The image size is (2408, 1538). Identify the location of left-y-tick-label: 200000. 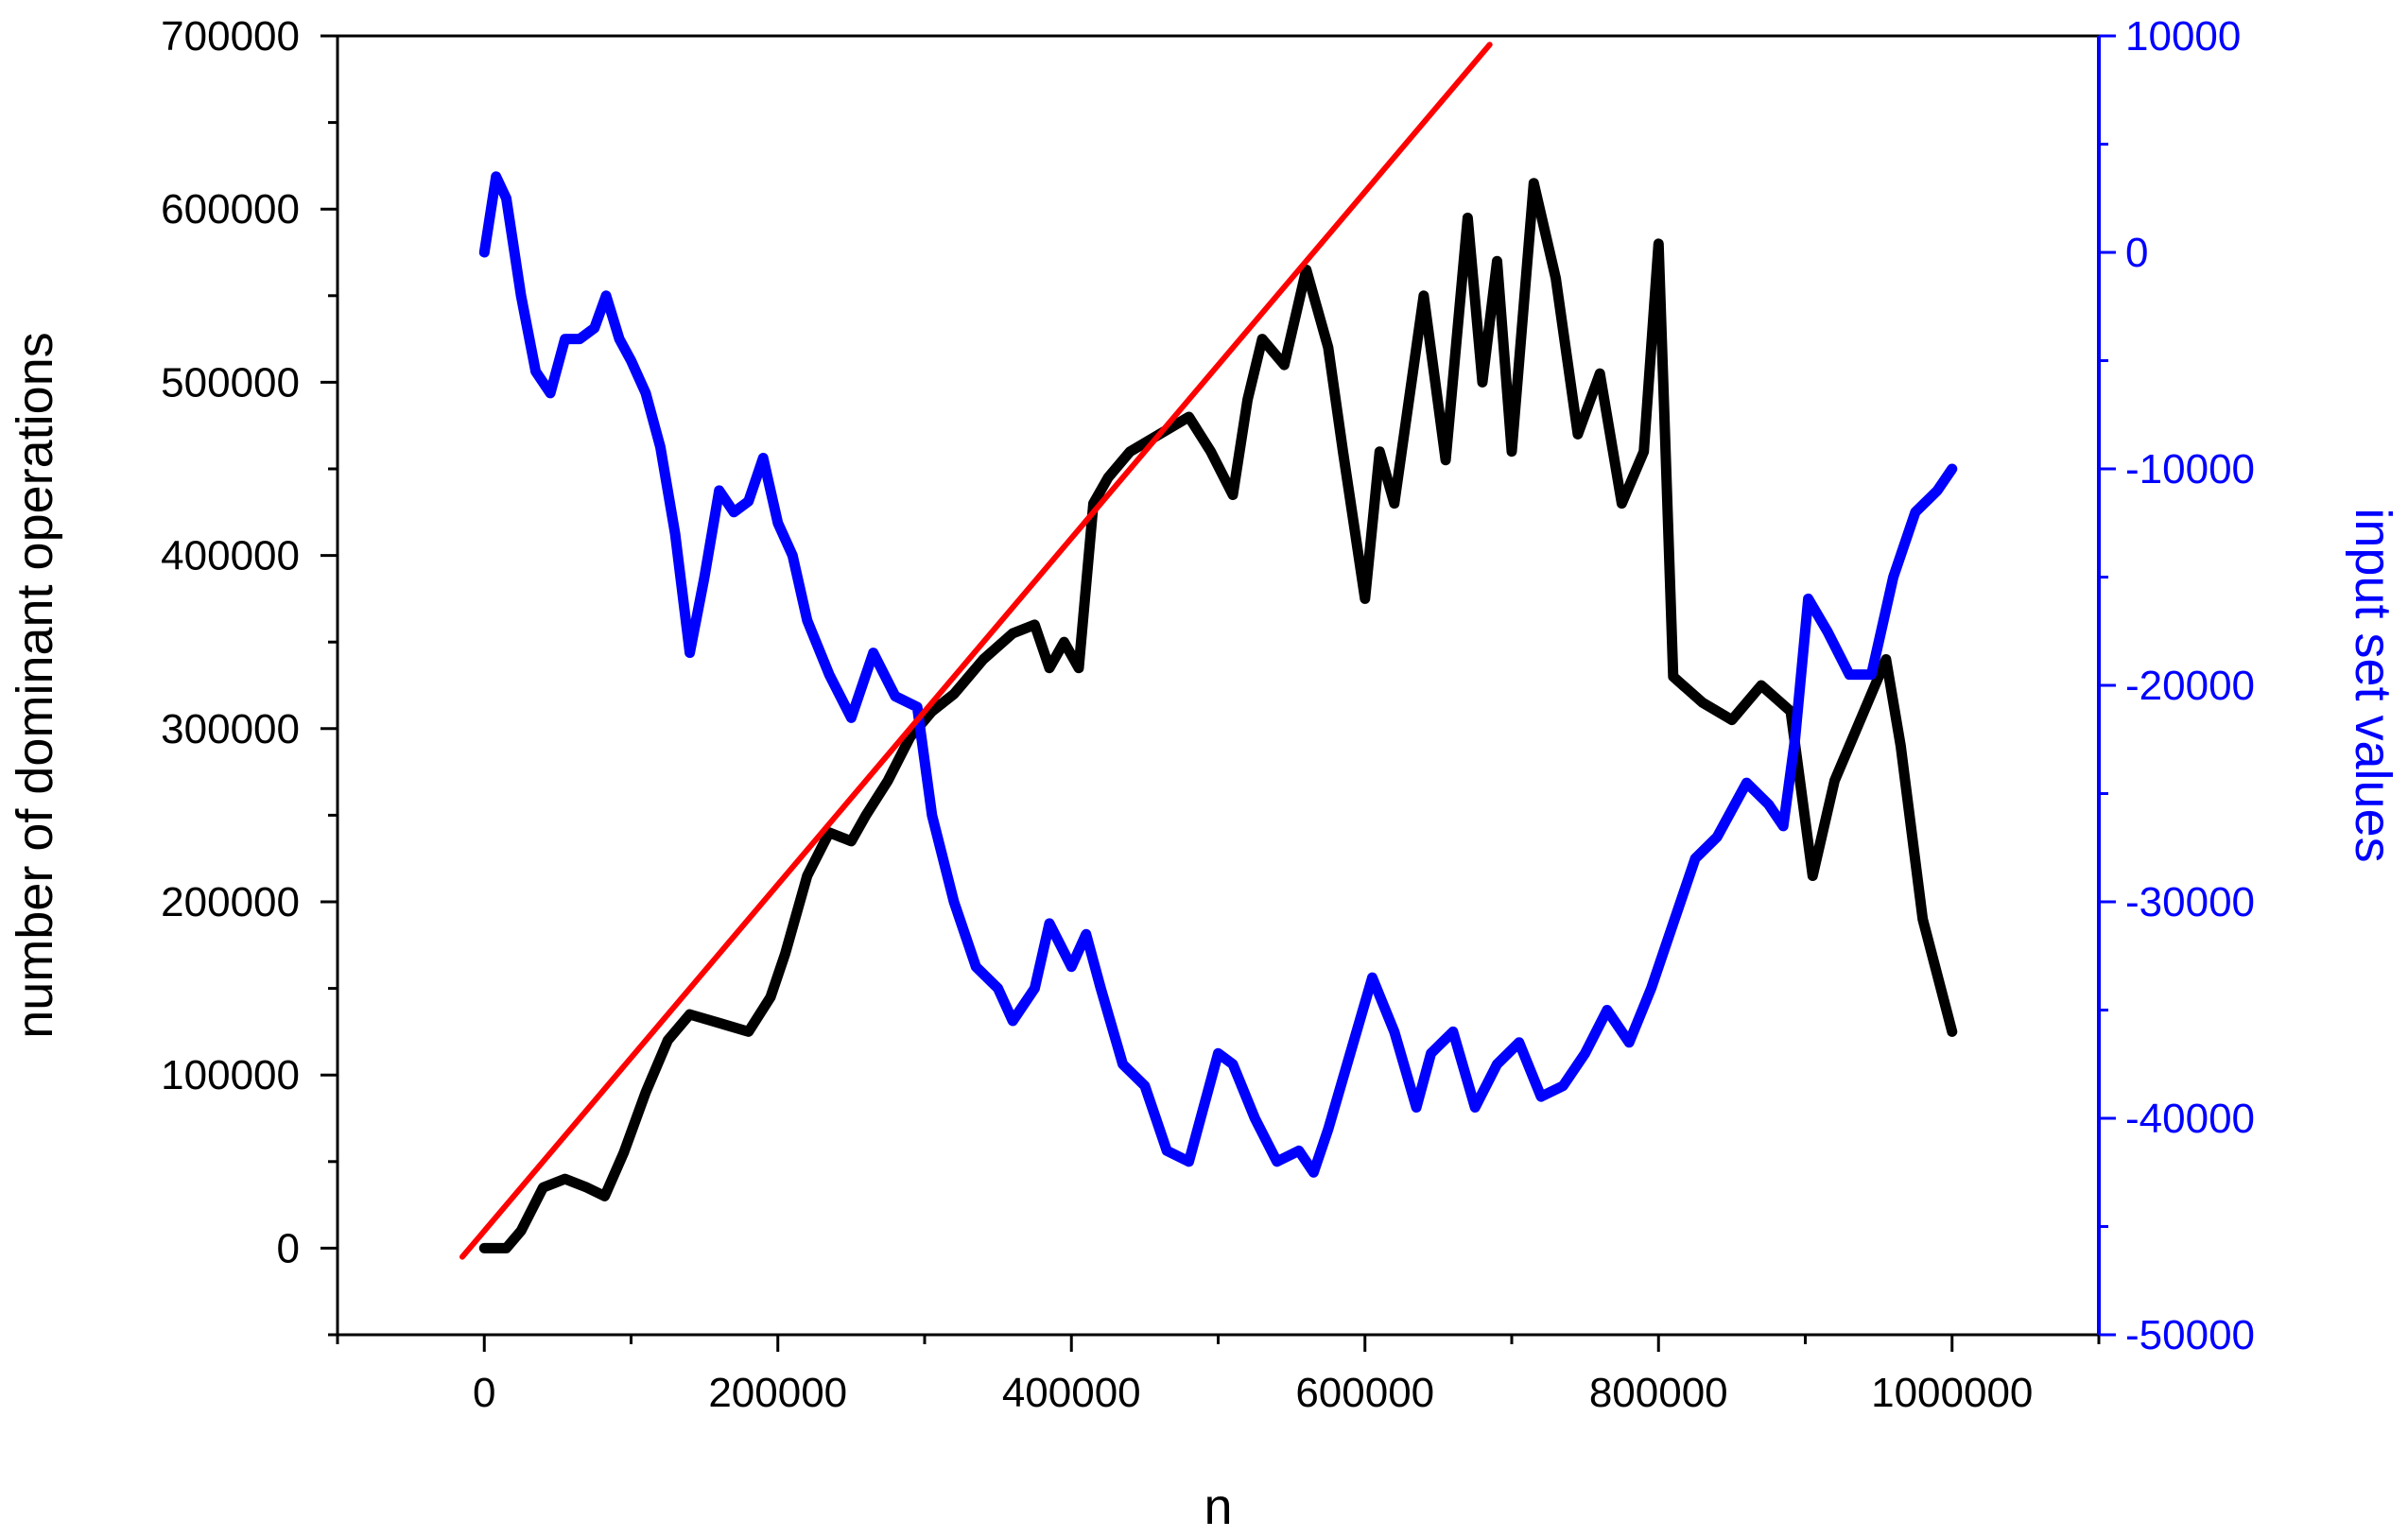
(230, 902).